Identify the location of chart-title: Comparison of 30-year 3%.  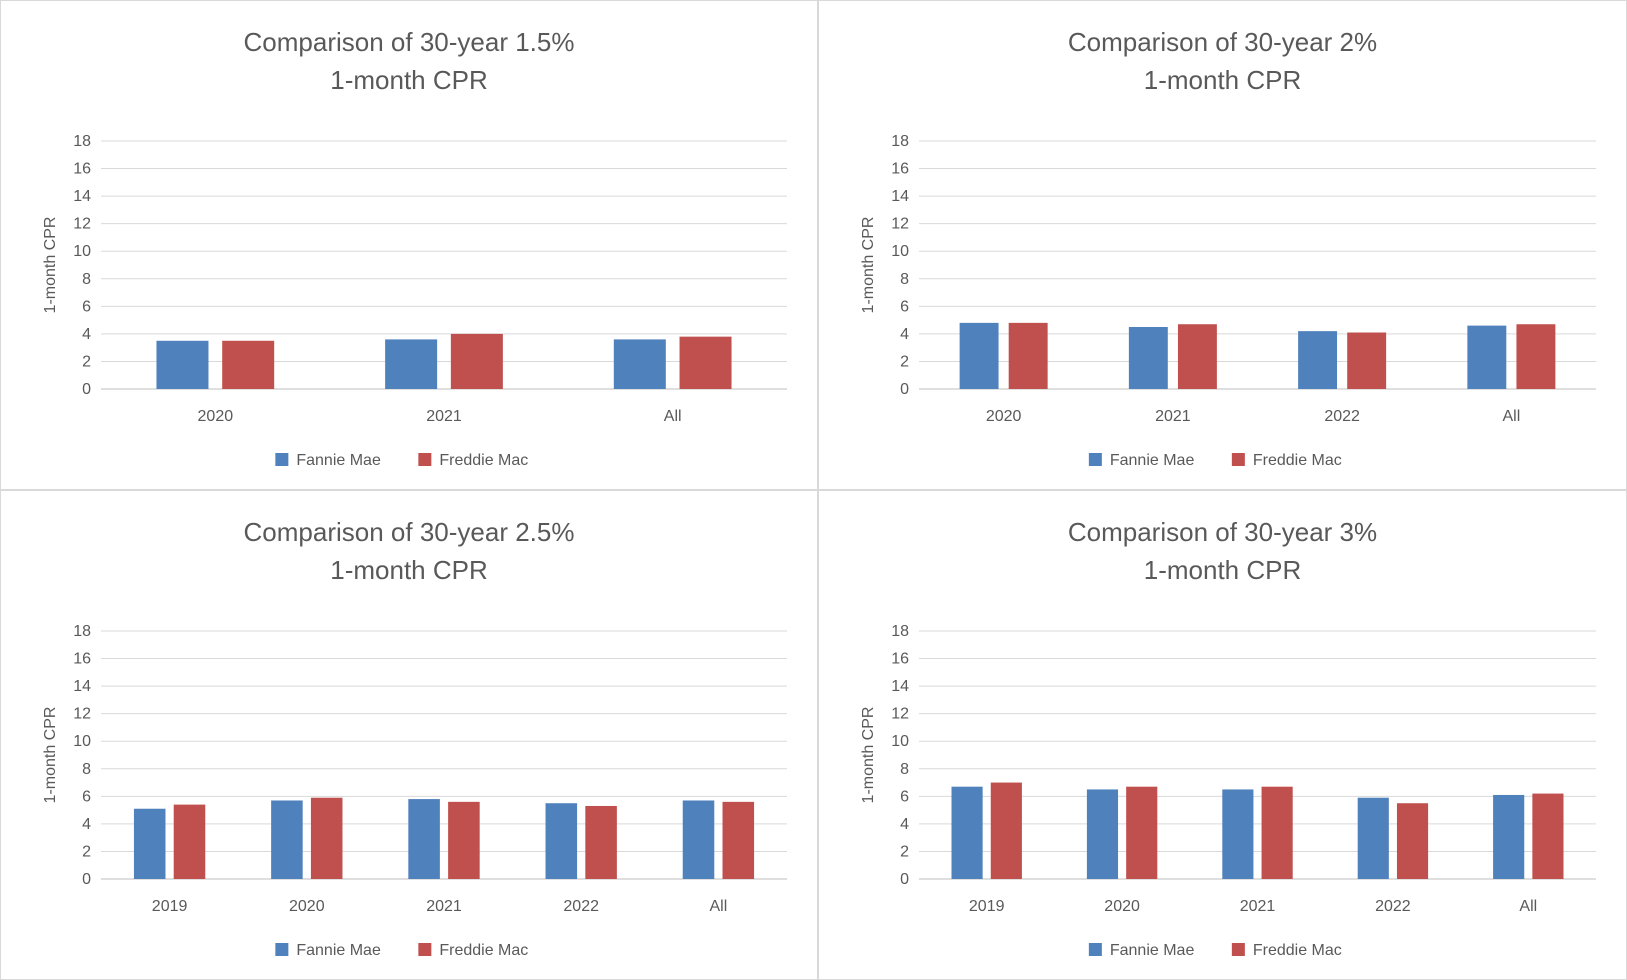
(1222, 532).